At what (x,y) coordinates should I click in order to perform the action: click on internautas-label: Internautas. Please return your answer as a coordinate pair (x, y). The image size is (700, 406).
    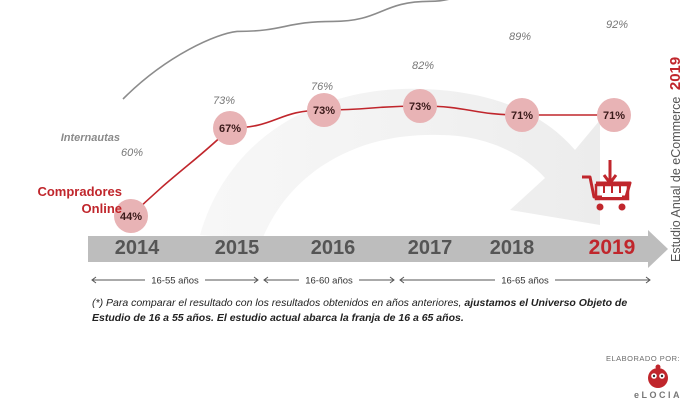
    Looking at the image, I should click on (90, 138).